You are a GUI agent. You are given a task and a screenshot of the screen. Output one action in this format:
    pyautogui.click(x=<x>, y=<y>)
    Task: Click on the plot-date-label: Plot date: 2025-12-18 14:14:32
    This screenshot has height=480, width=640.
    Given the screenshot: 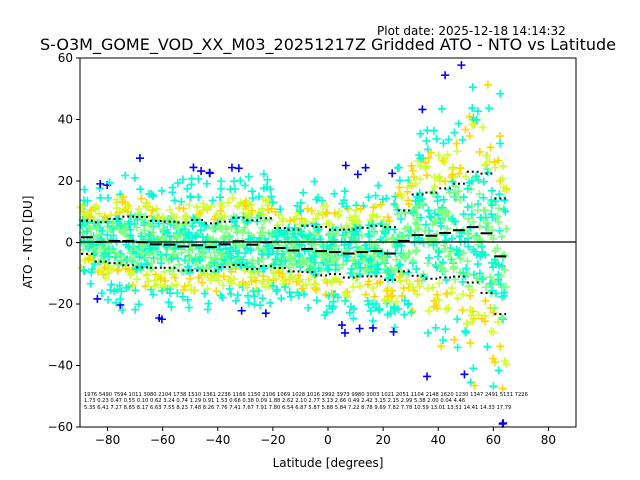 What is the action you would take?
    pyautogui.click(x=471, y=31)
    